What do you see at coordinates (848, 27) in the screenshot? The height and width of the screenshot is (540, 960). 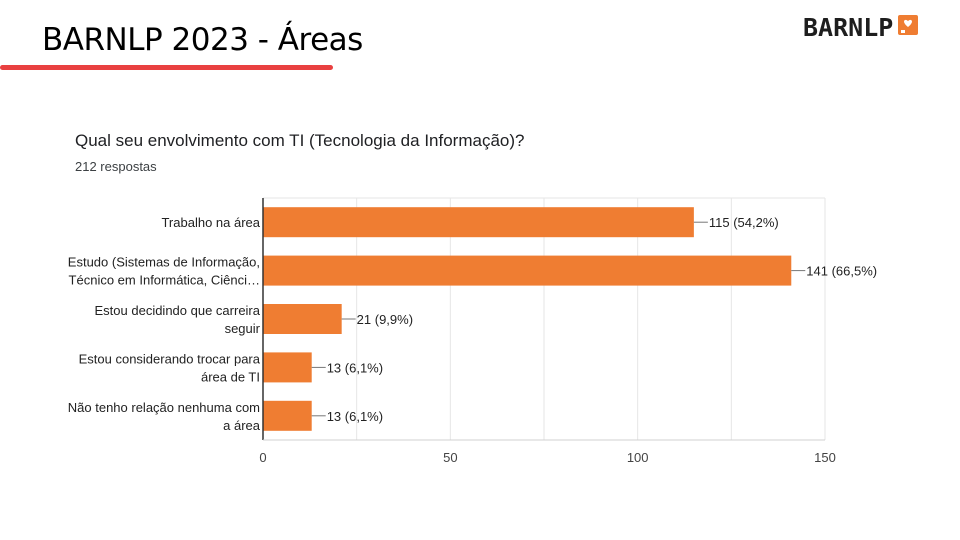 I see `logo-text: BARNLP` at bounding box center [848, 27].